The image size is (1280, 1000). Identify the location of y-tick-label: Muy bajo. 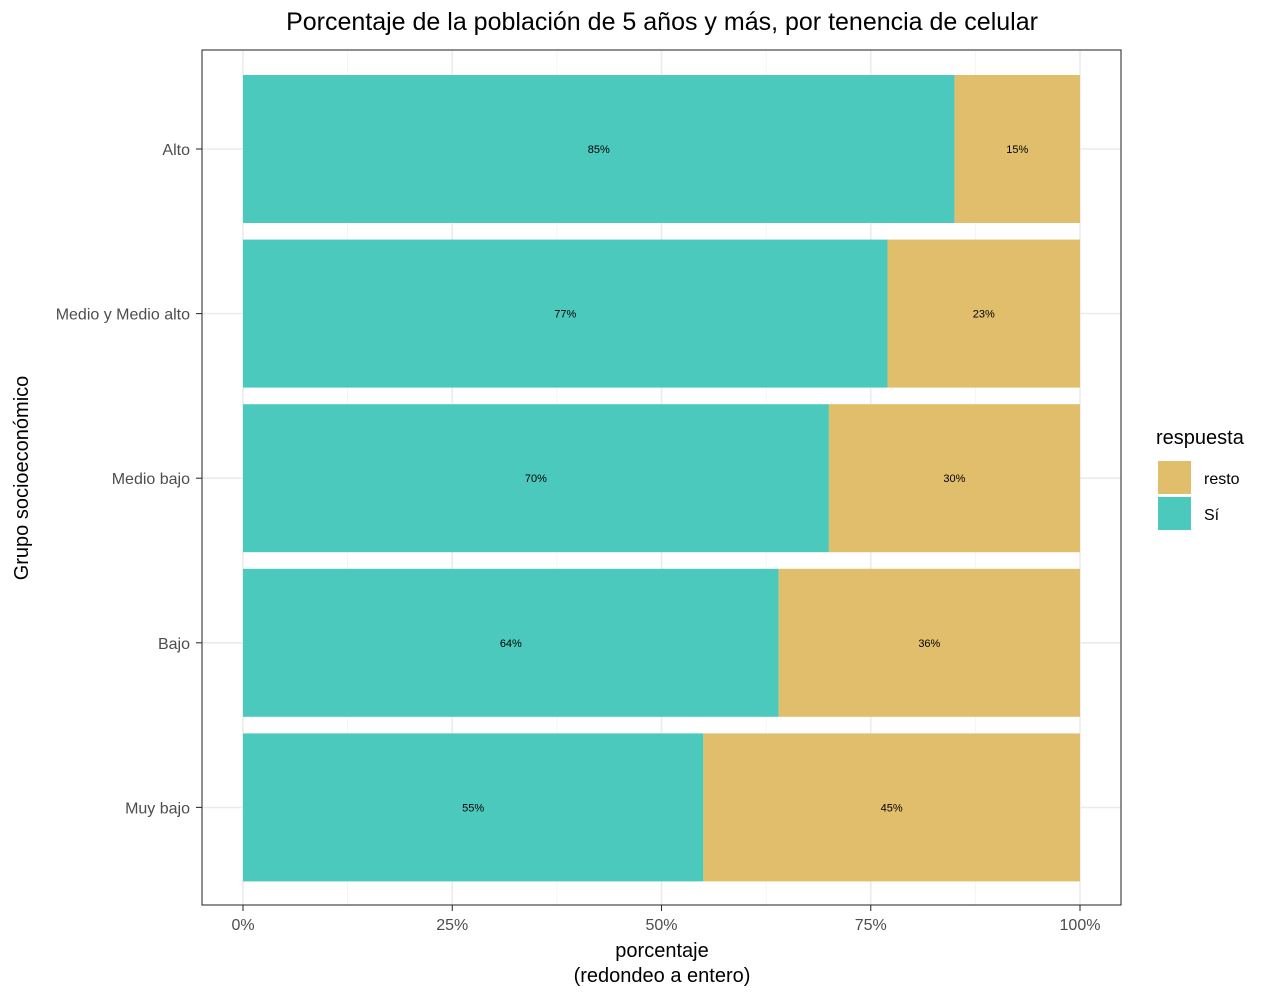
(157, 808).